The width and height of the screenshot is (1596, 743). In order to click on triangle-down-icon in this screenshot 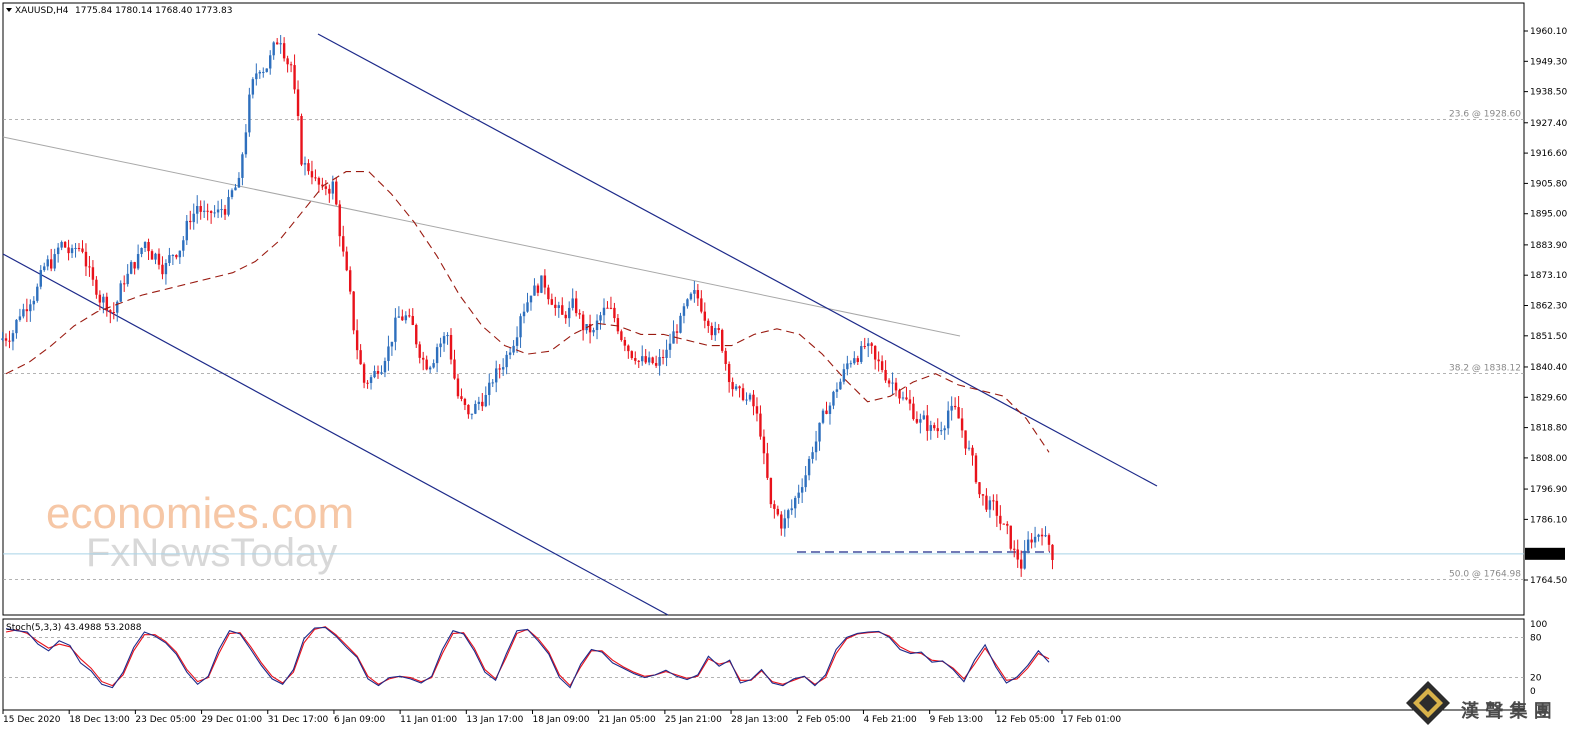, I will do `click(9, 10)`.